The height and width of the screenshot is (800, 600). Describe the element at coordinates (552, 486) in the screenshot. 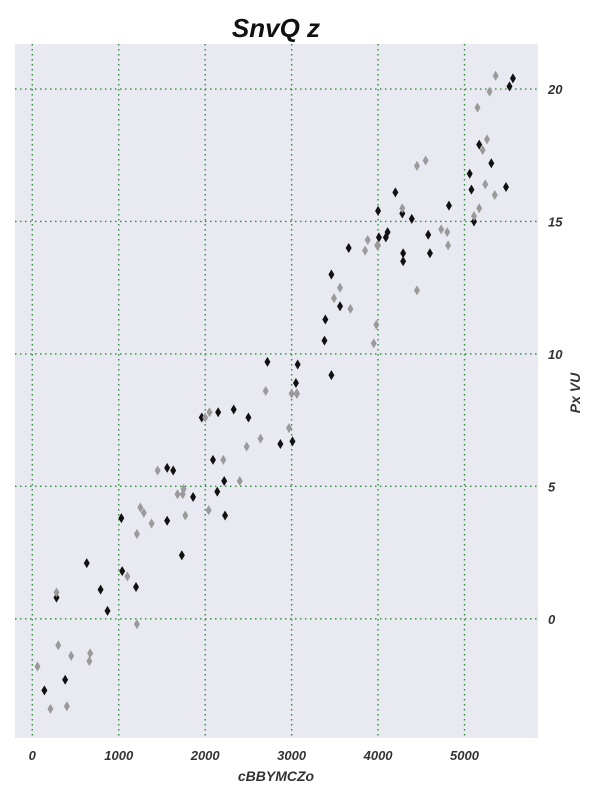

I see `y-tick-label: 5` at that location.